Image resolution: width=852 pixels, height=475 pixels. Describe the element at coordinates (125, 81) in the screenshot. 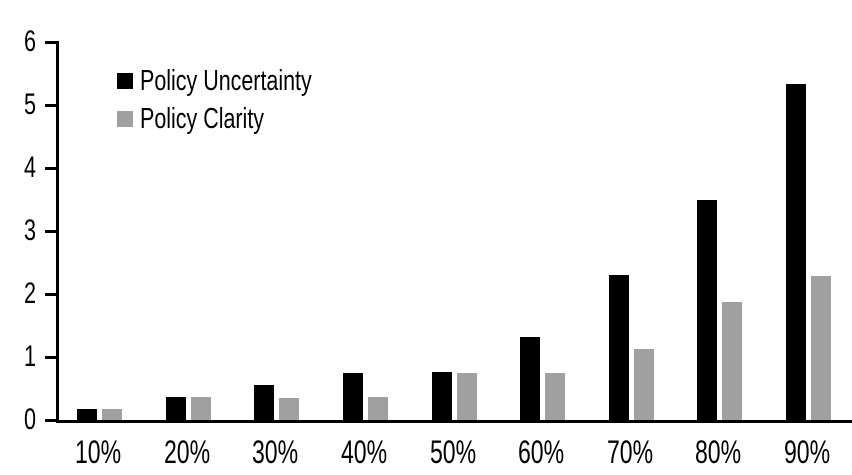

I see `legend-swatch-policy-uncertainty` at that location.